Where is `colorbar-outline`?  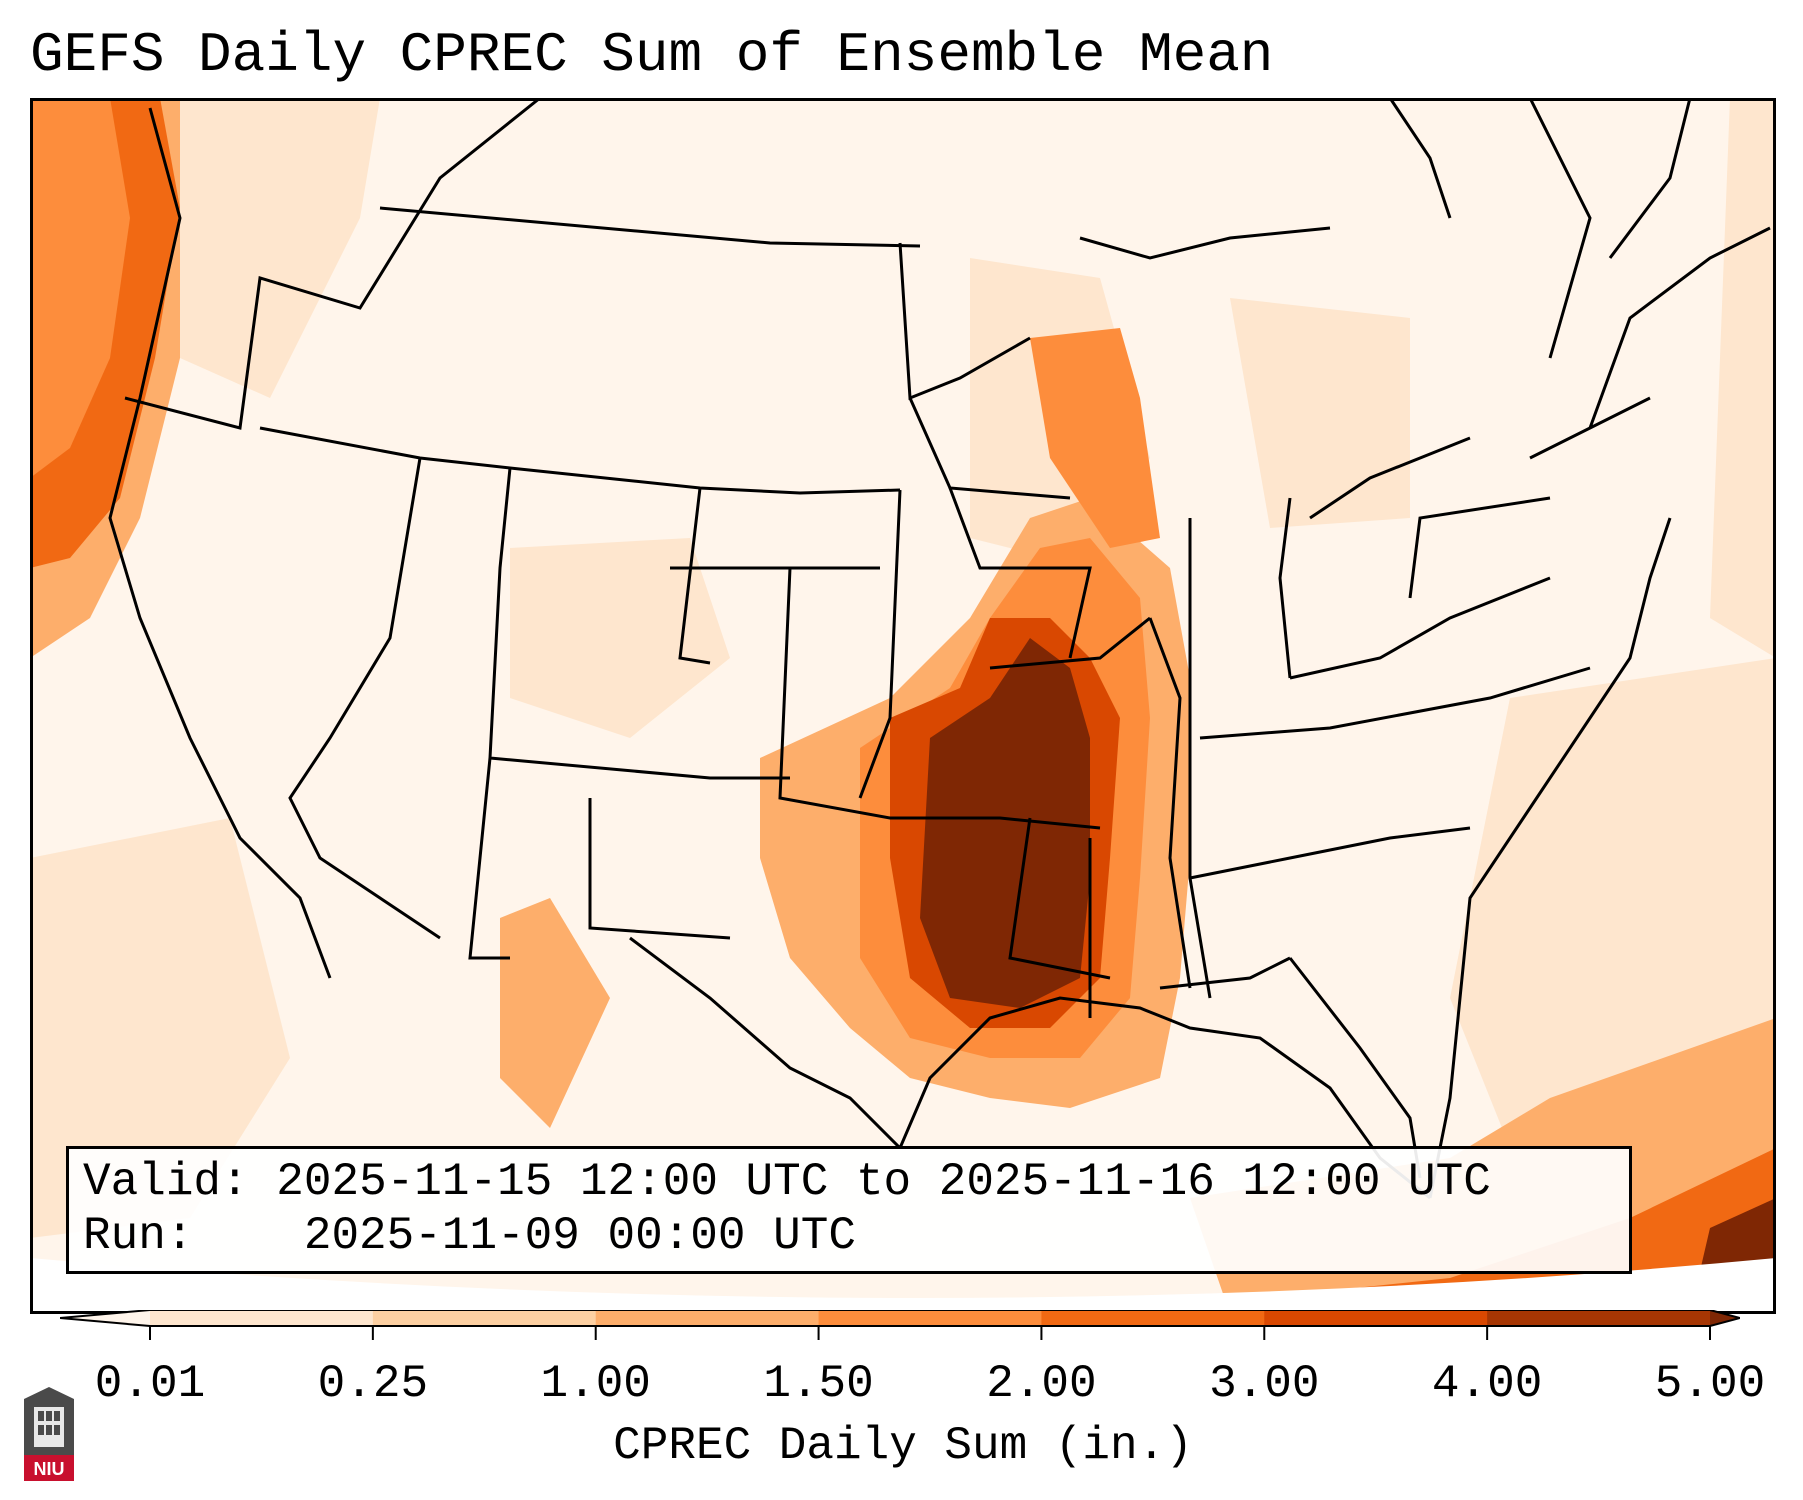 colorbar-outline is located at coordinates (900, 1318).